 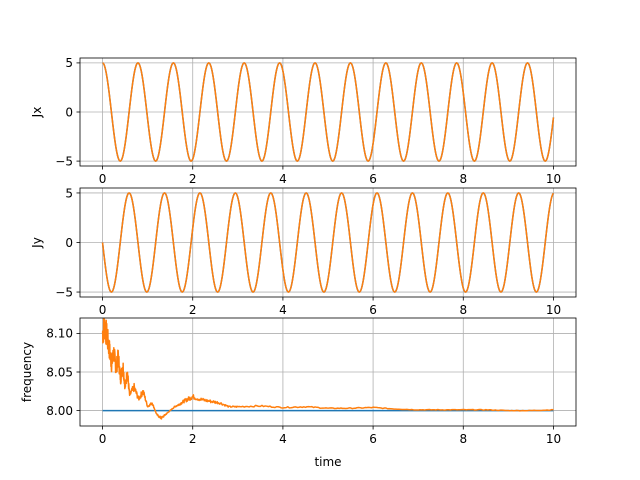 I want to click on y-tick-label: 8.10, so click(x=59, y=334).